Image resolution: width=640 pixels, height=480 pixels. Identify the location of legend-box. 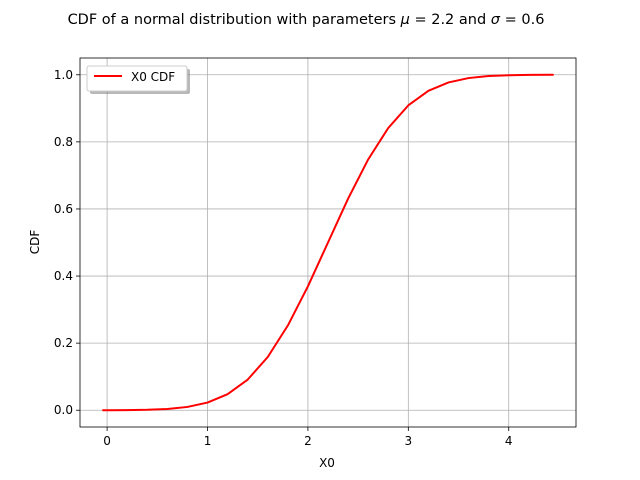
(137, 78).